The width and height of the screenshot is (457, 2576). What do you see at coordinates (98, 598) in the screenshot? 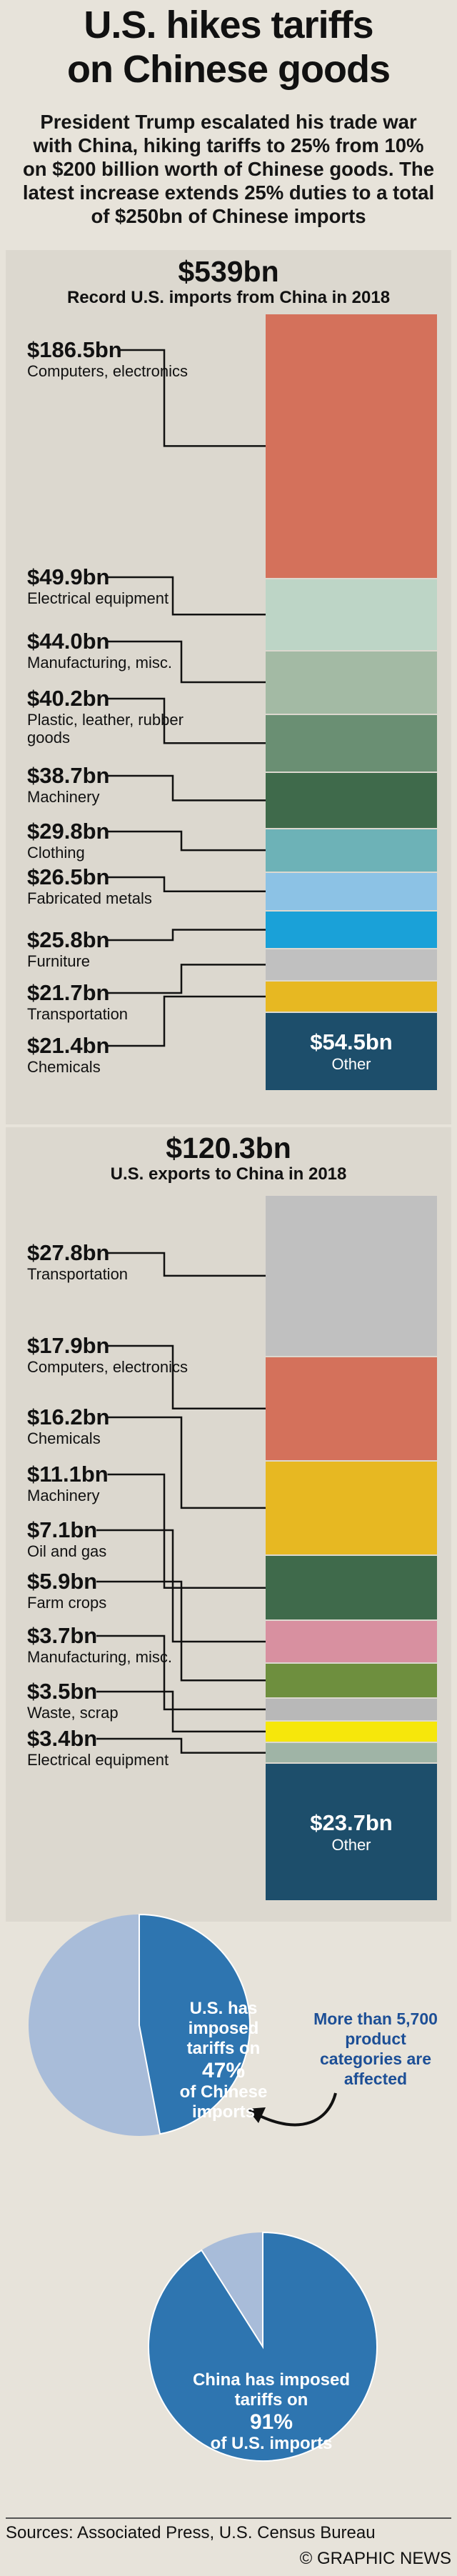
I see `imports-electrical-equipment-category: Electrical equipment` at bounding box center [98, 598].